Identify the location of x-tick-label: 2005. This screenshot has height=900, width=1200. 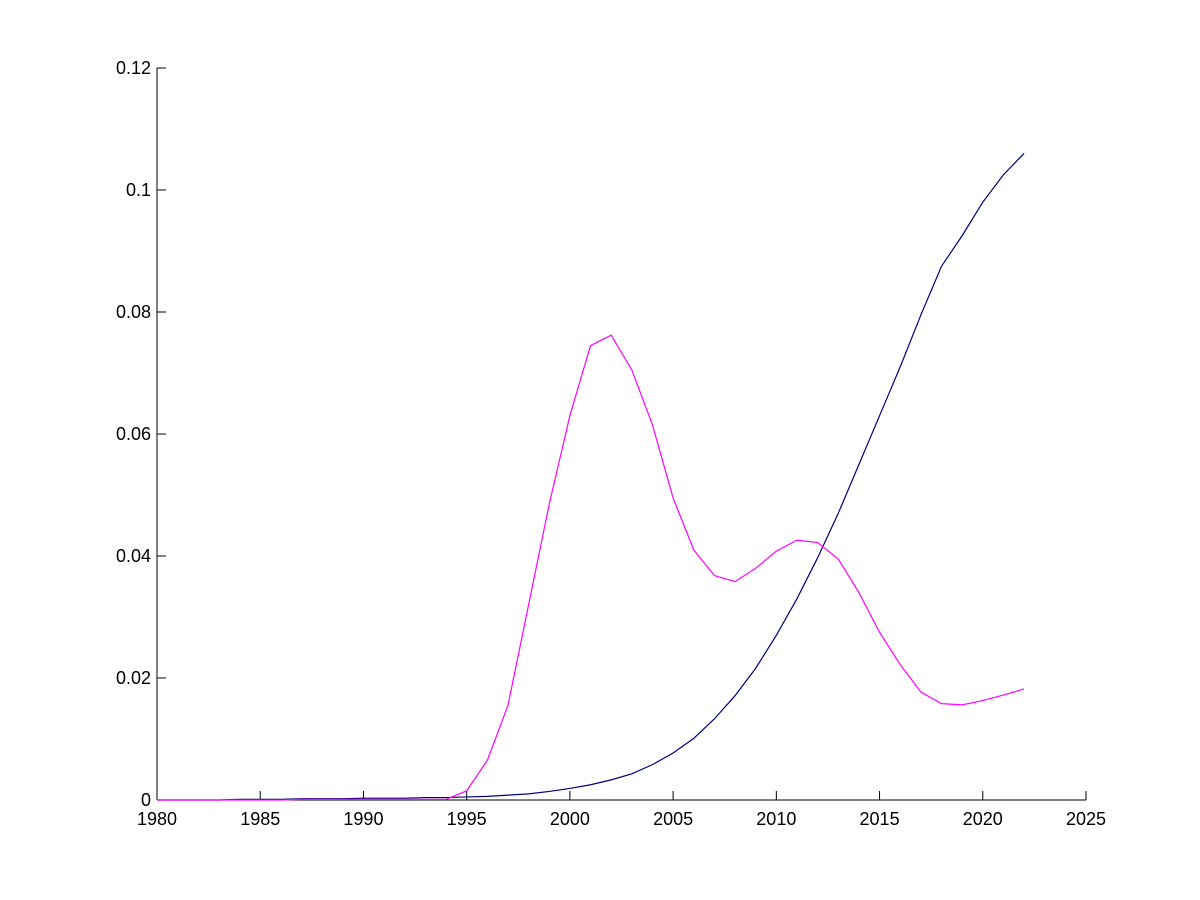
(673, 819).